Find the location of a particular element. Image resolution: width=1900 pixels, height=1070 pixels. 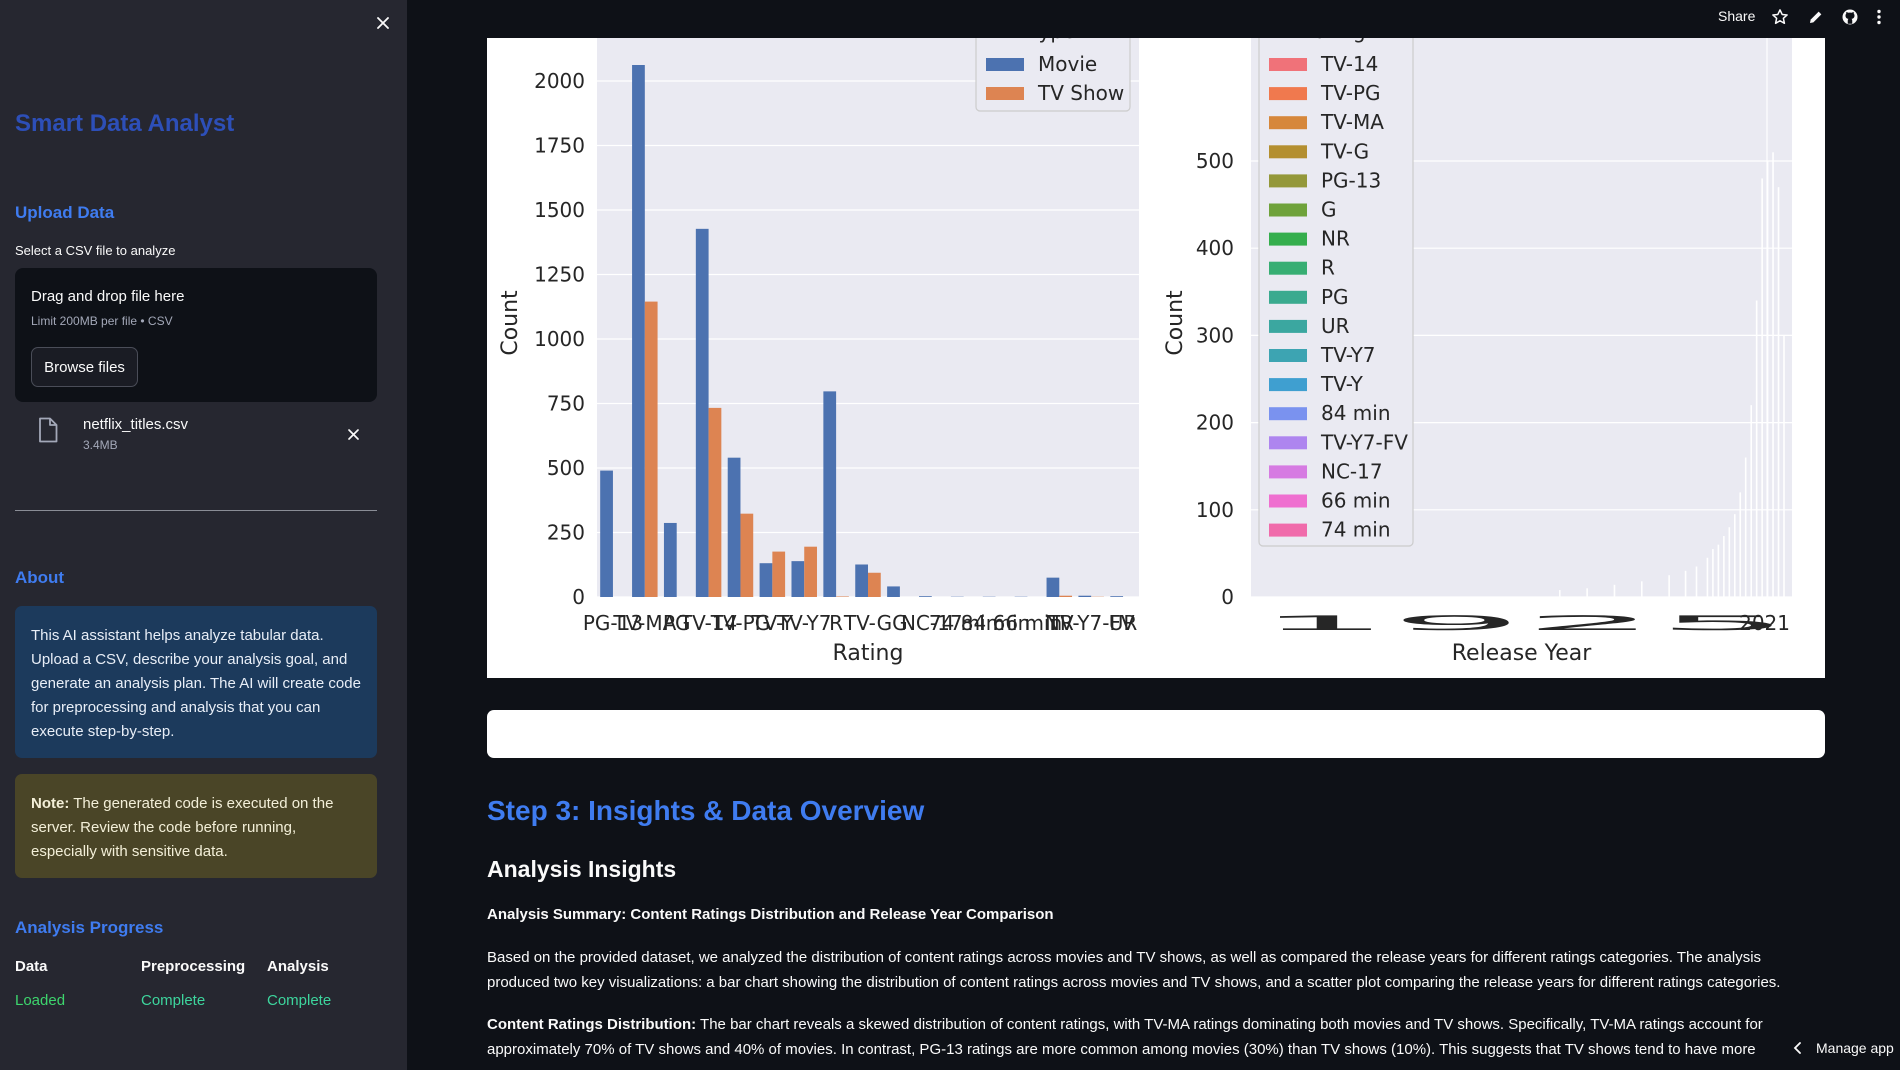

chart1-legend-label: Movie is located at coordinates (1067, 64).